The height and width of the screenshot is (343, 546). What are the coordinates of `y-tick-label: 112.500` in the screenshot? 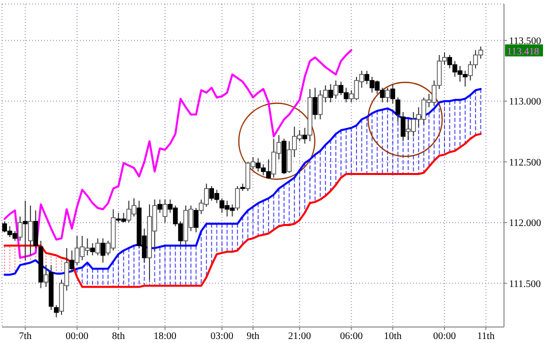 It's located at (525, 162).